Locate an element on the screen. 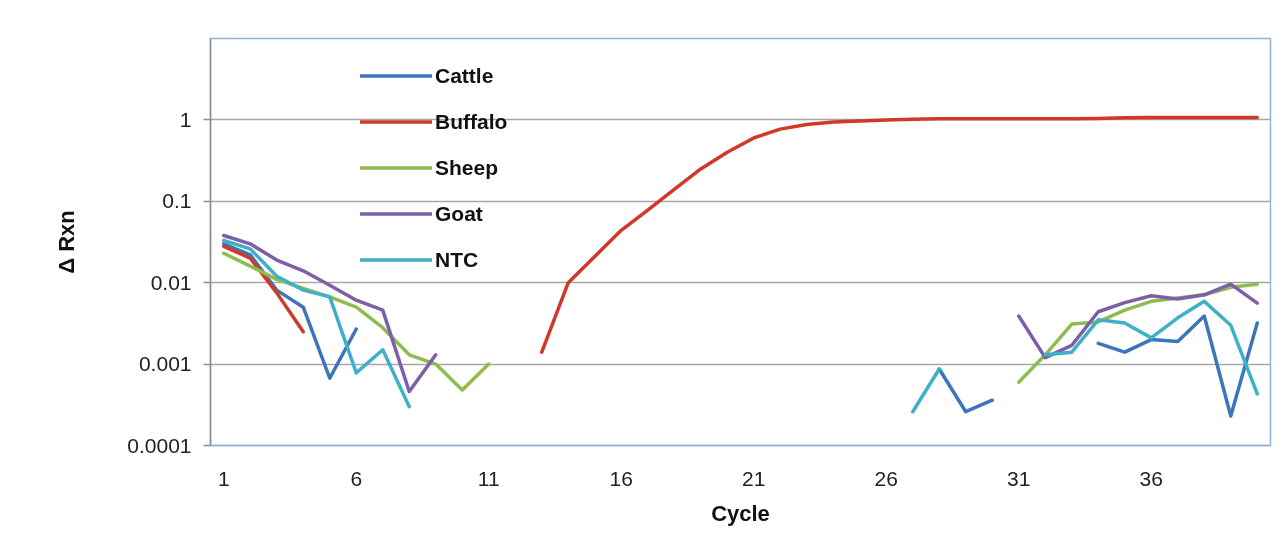 Image resolution: width=1287 pixels, height=537 pixels. y-tick-label: 0.01 is located at coordinates (171, 282).